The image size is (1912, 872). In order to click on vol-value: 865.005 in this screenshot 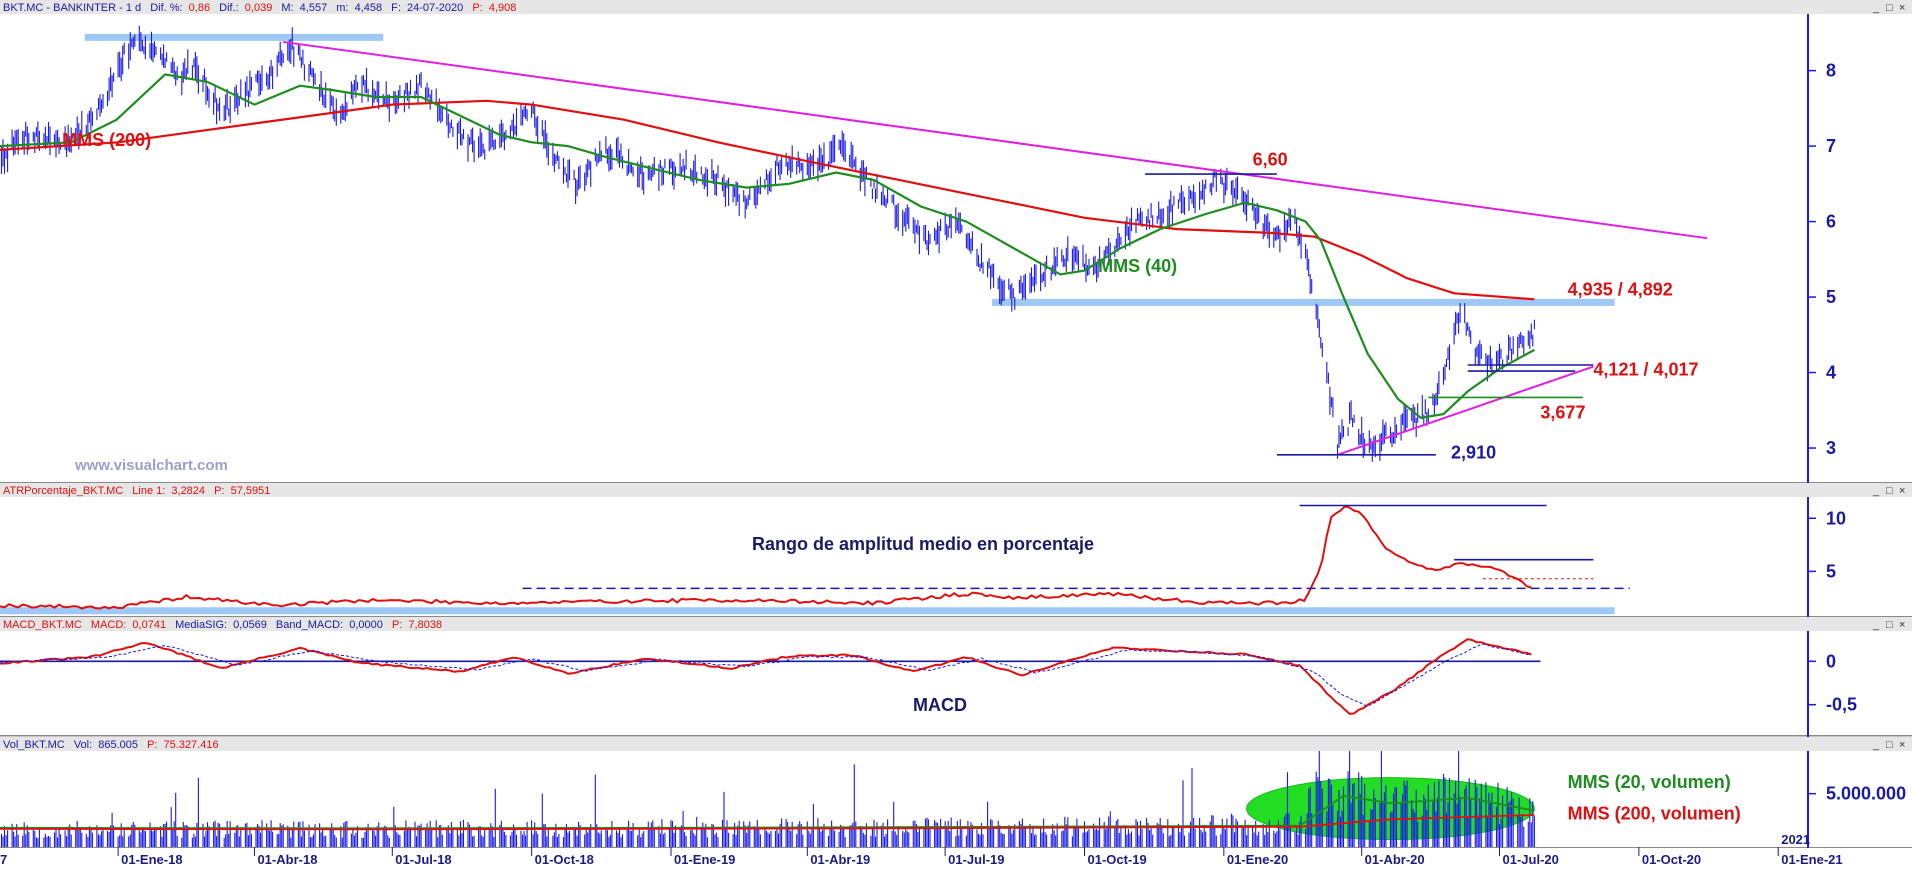, I will do `click(118, 745)`.